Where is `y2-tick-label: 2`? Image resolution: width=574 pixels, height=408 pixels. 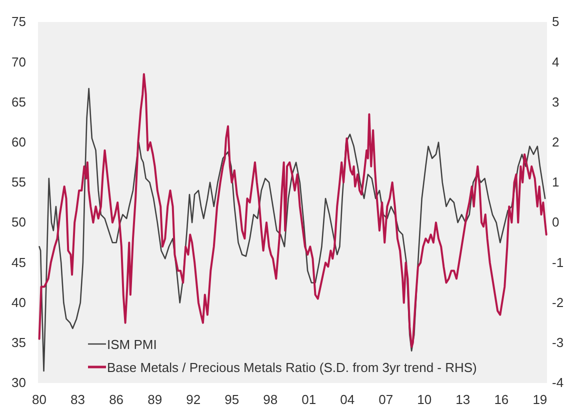 y2-tick-label: 2 is located at coordinates (556, 142).